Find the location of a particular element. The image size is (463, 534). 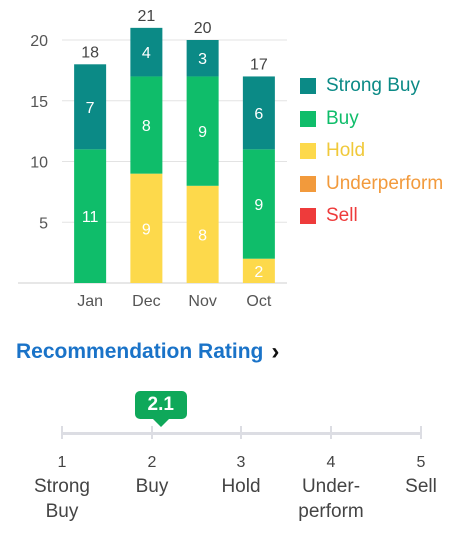

bar-total-label: 21 is located at coordinates (146, 16).